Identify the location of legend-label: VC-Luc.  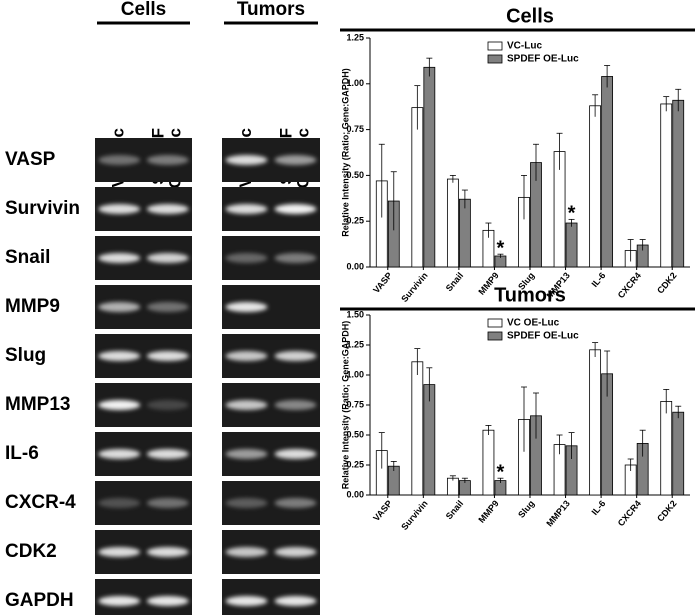
(524, 46).